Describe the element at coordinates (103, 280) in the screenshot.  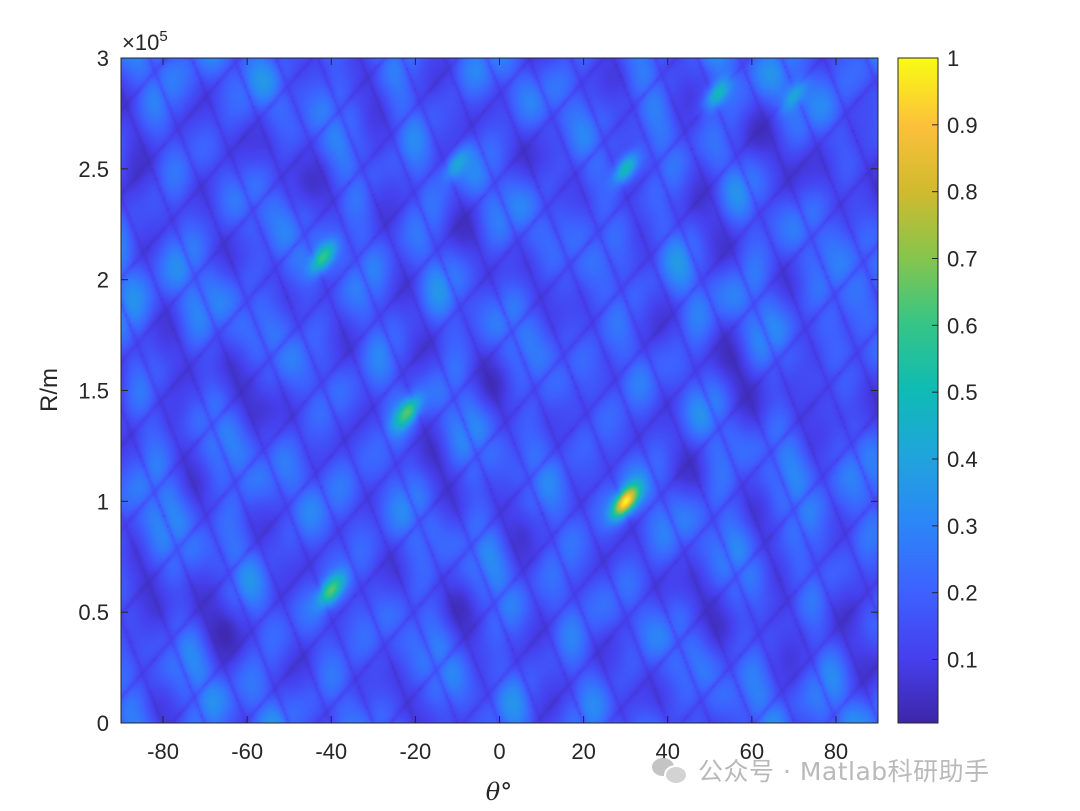
I see `y-tick-label: 2` at that location.